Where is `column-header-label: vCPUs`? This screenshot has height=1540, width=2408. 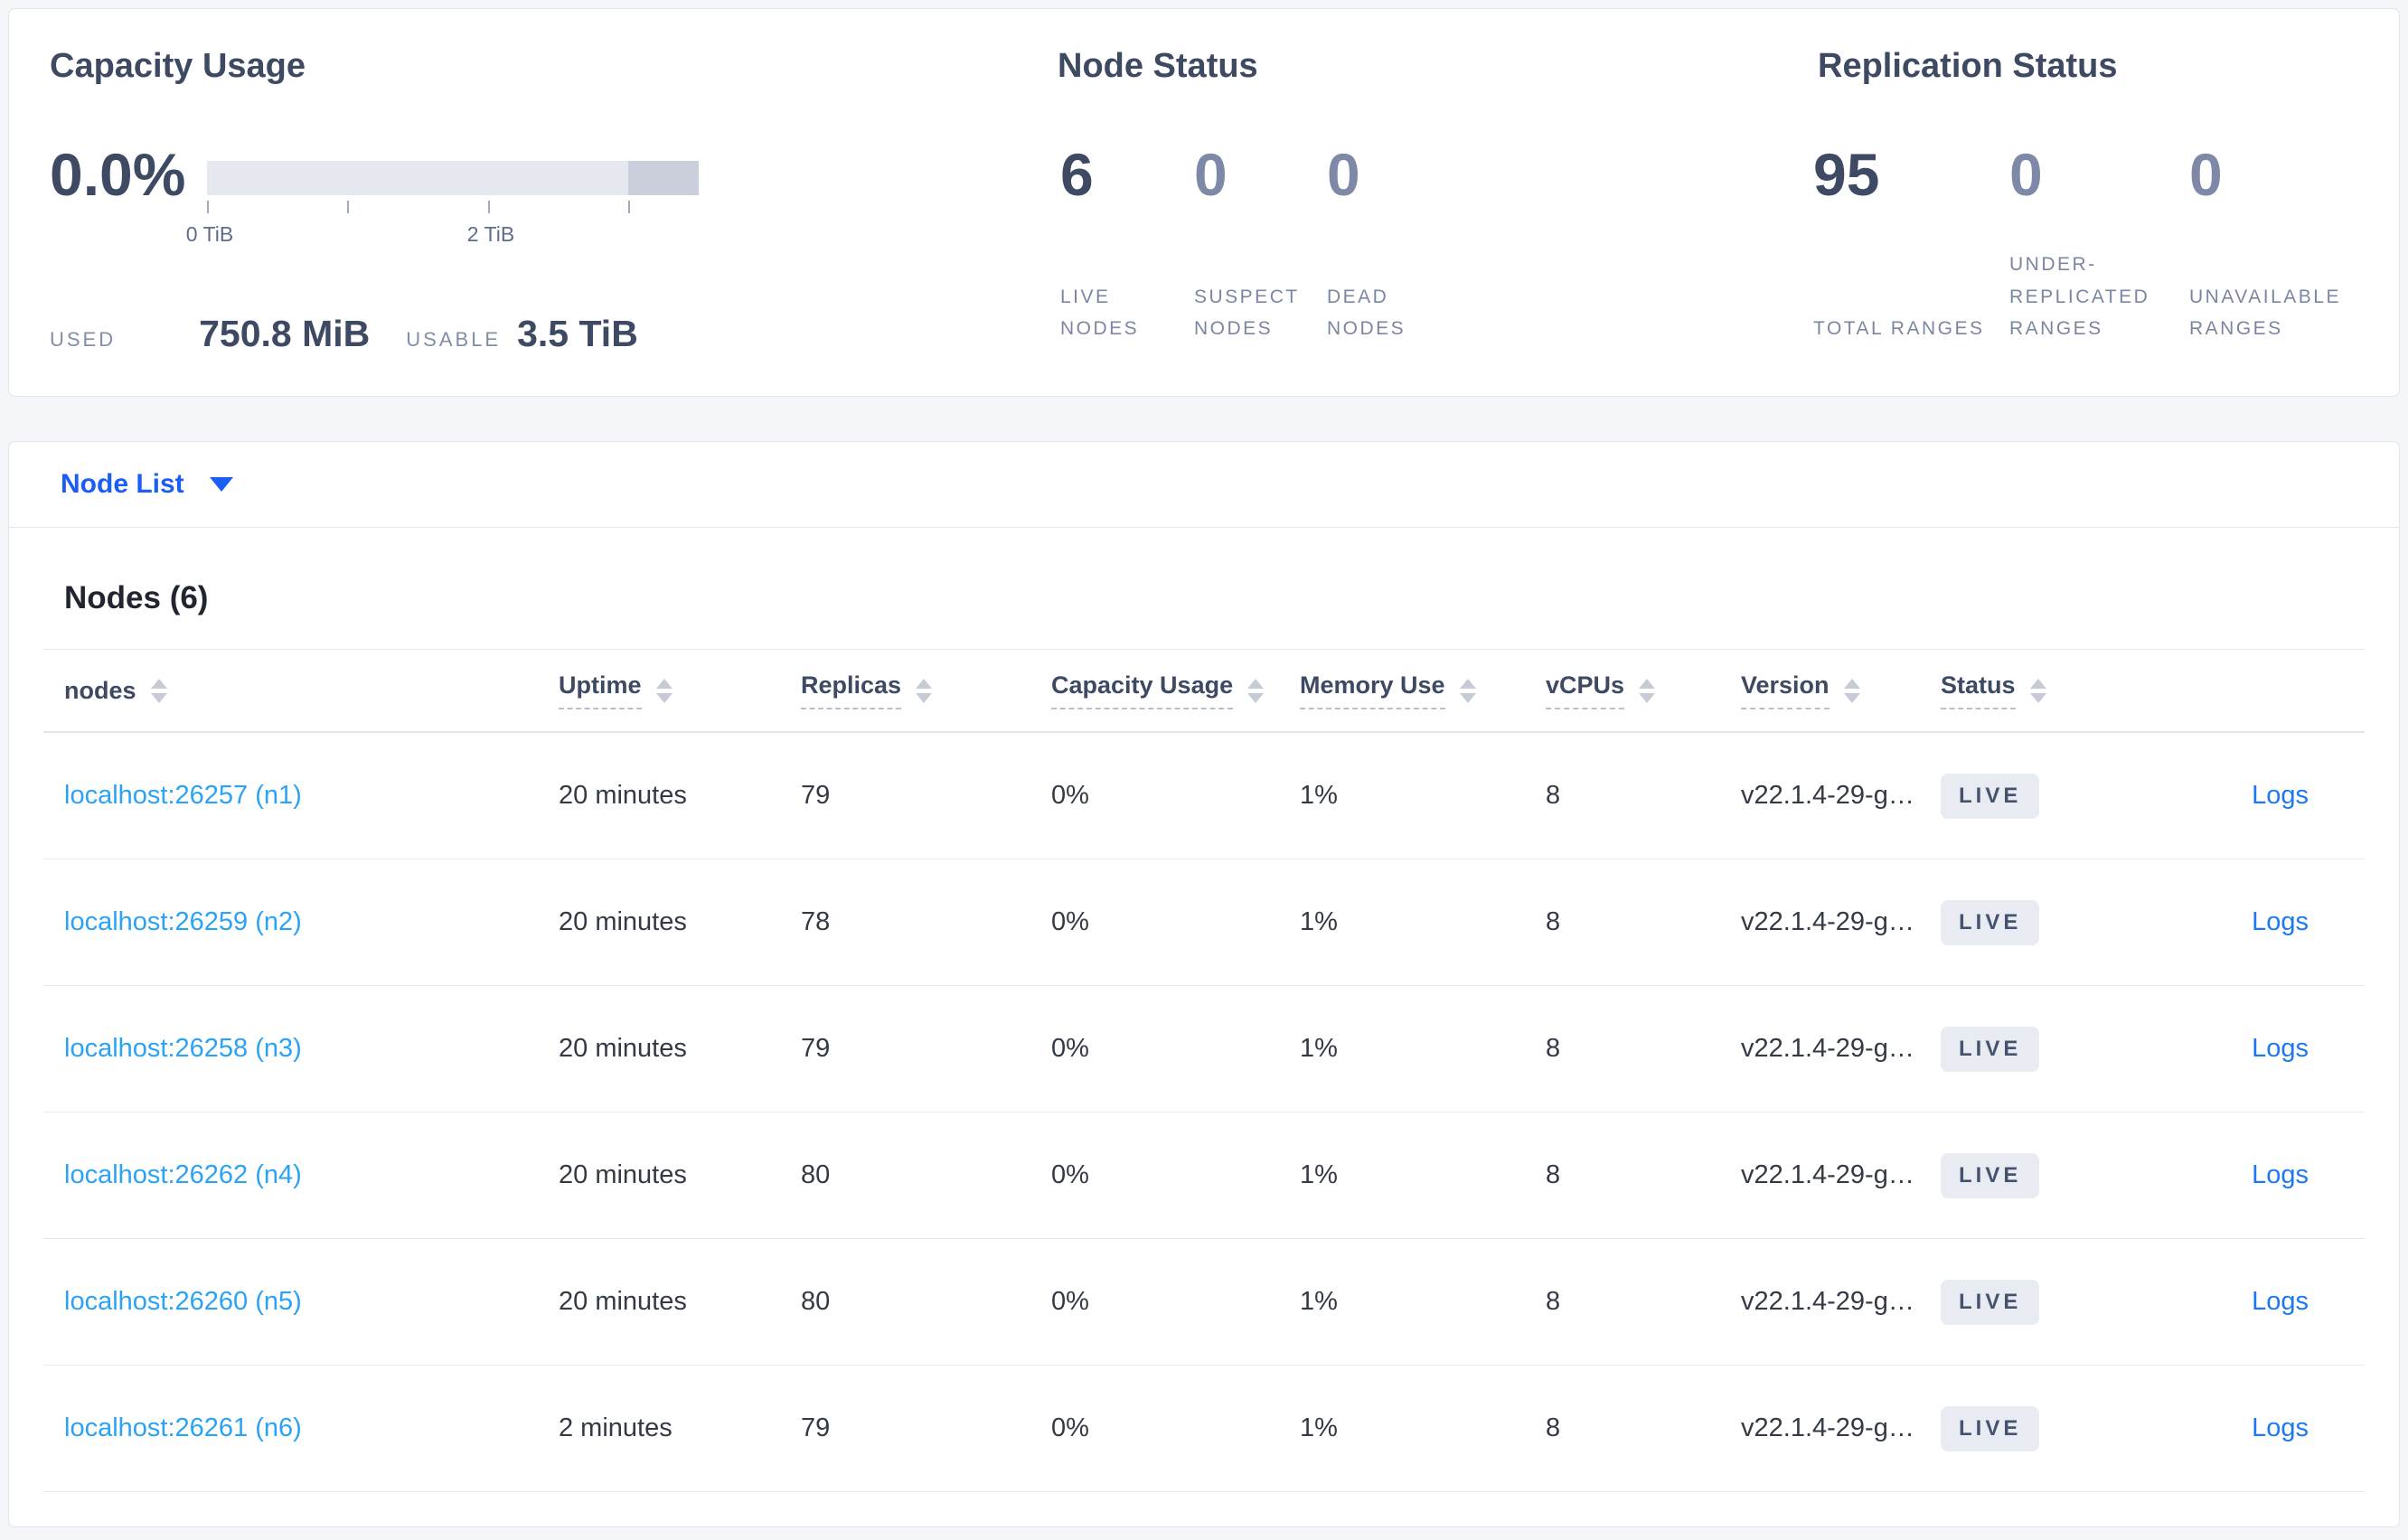 column-header-label: vCPUs is located at coordinates (1585, 690).